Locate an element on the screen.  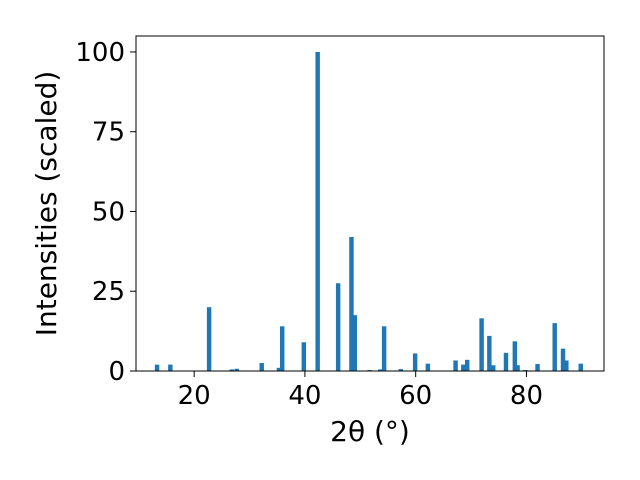
y-axis-label: Intensities (scaled) is located at coordinates (46, 204).